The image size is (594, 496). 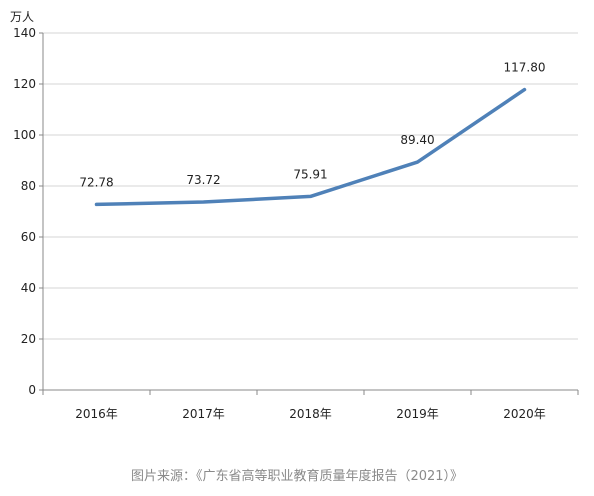 I want to click on y-tick-label: 80, so click(x=28, y=186).